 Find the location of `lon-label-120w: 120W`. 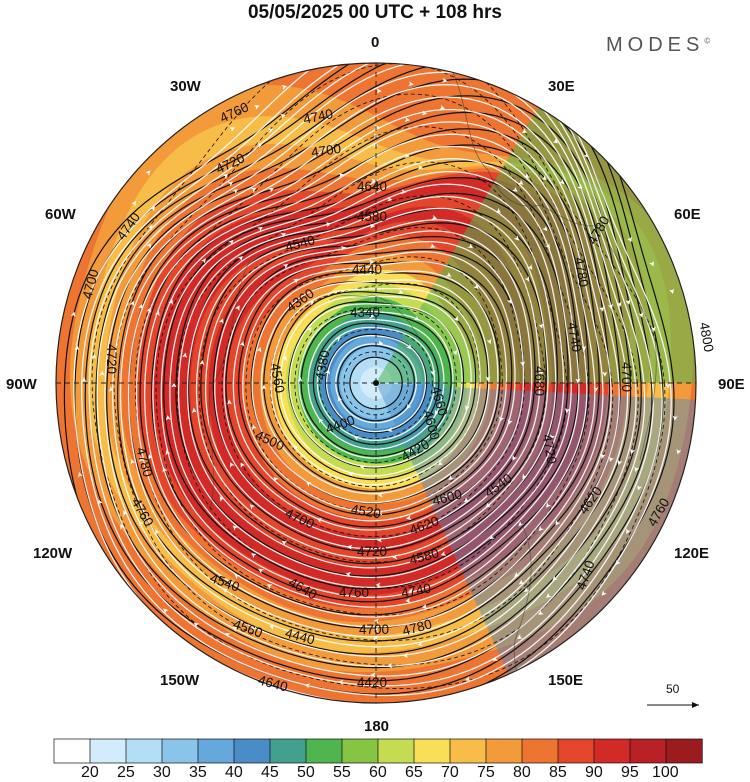

lon-label-120w: 120W is located at coordinates (53, 553).